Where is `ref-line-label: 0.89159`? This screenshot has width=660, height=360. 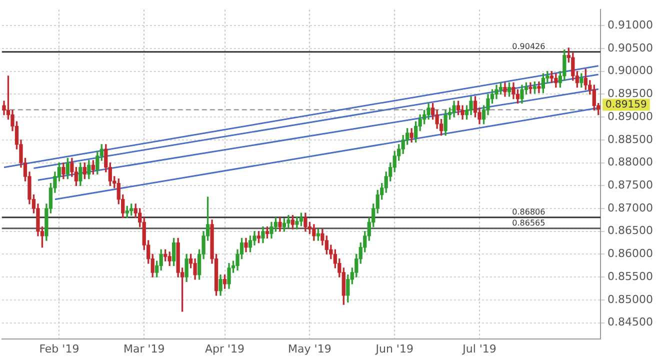 ref-line-label: 0.89159 is located at coordinates (626, 104).